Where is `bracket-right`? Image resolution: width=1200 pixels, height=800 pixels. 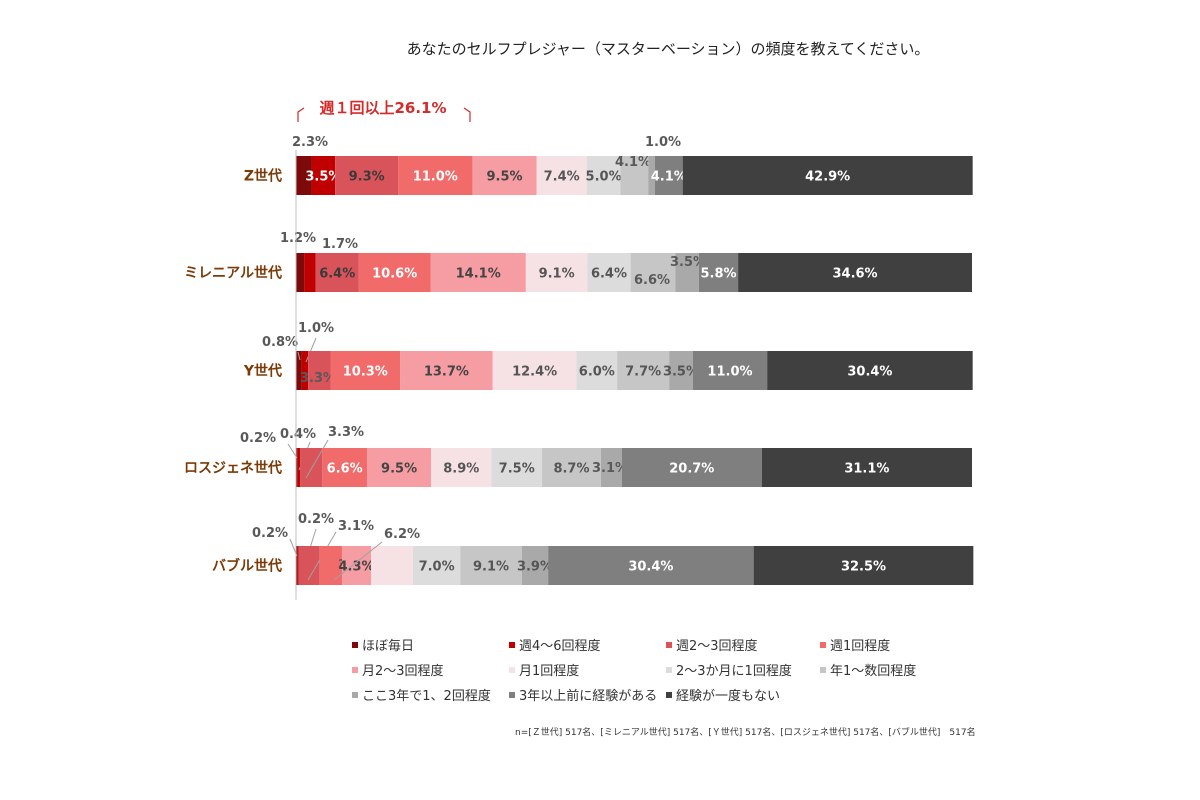 bracket-right is located at coordinates (467, 114).